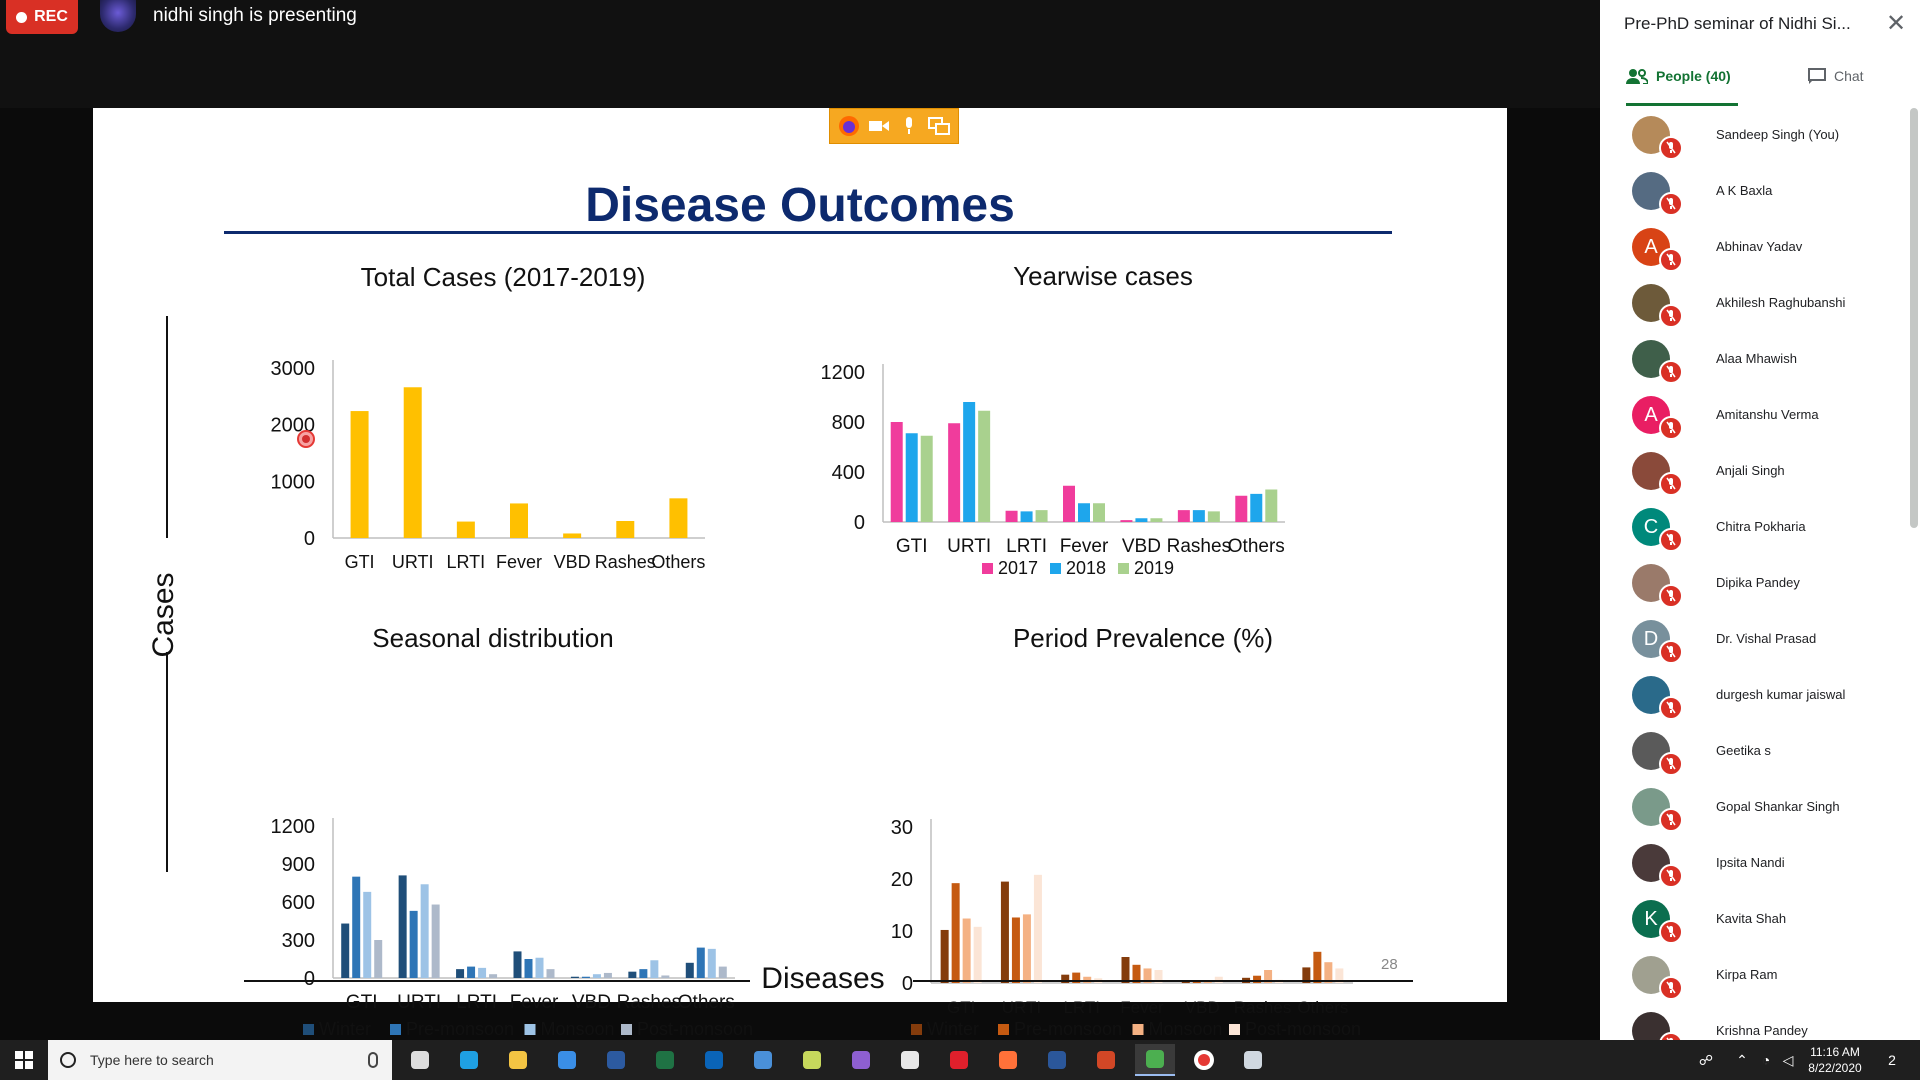  I want to click on participant-row: Geetika s, so click(1755, 752).